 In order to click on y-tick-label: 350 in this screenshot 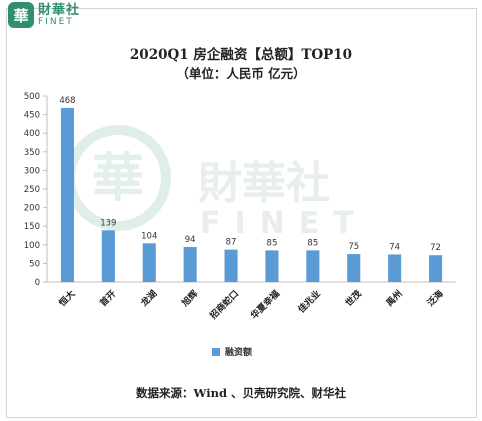, I will do `click(32, 153)`.